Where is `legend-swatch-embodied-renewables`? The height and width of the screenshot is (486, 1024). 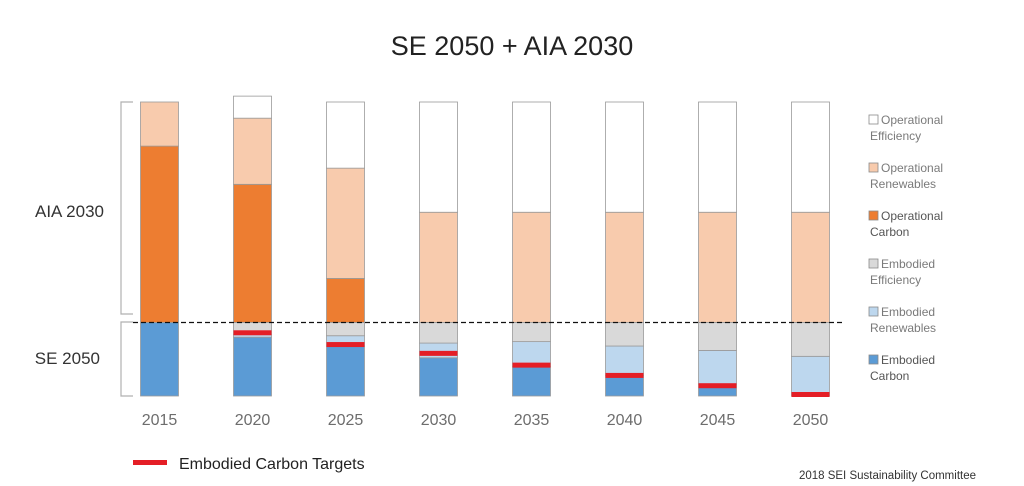
legend-swatch-embodied-renewables is located at coordinates (873, 311).